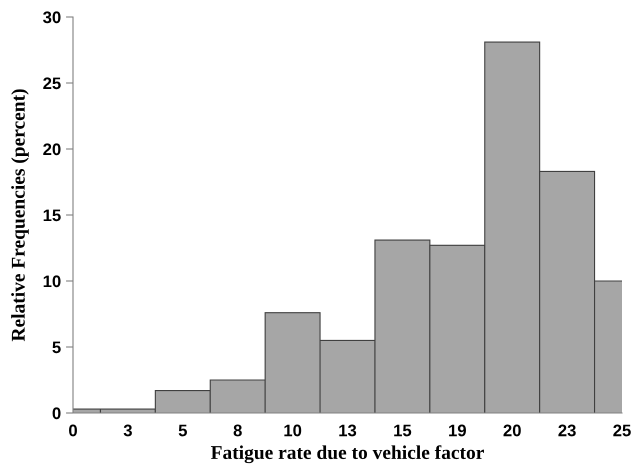  Describe the element at coordinates (56, 413) in the screenshot. I see `y-tick-label: 0` at that location.